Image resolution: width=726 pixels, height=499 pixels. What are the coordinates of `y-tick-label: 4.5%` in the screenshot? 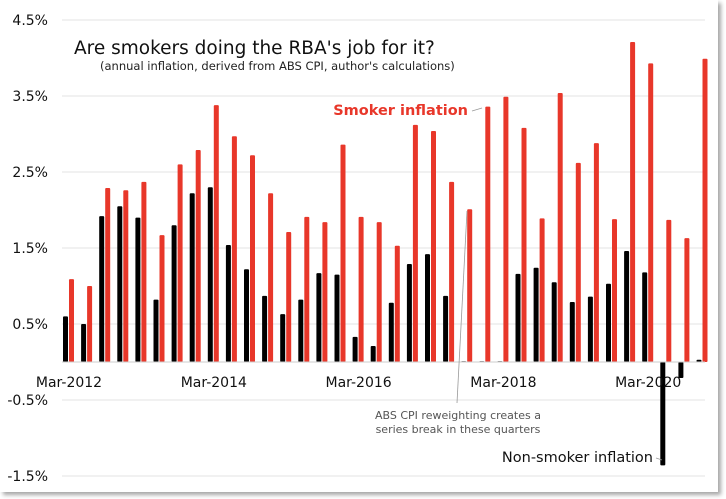 It's located at (30, 21).